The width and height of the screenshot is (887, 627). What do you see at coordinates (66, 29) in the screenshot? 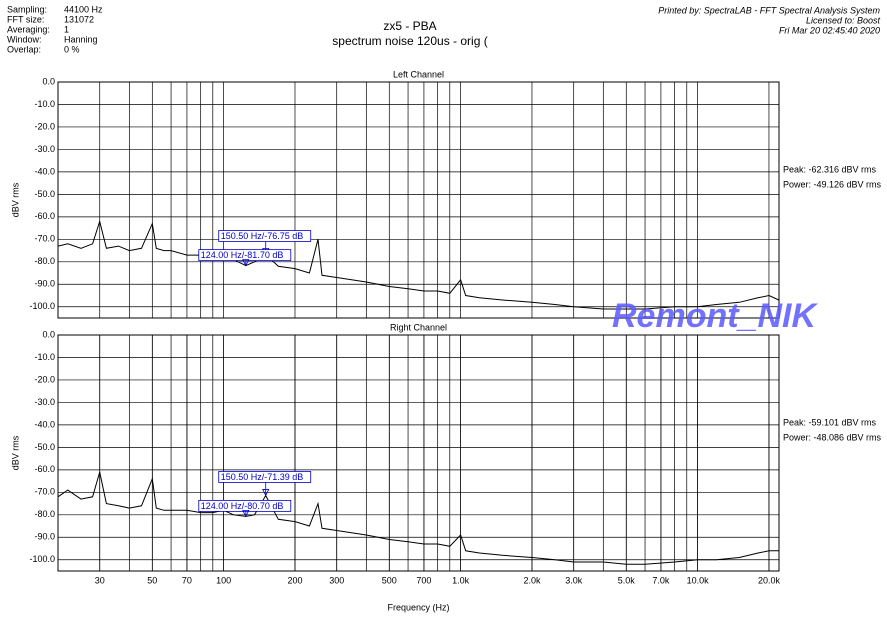
I see `info-value: 1` at bounding box center [66, 29].